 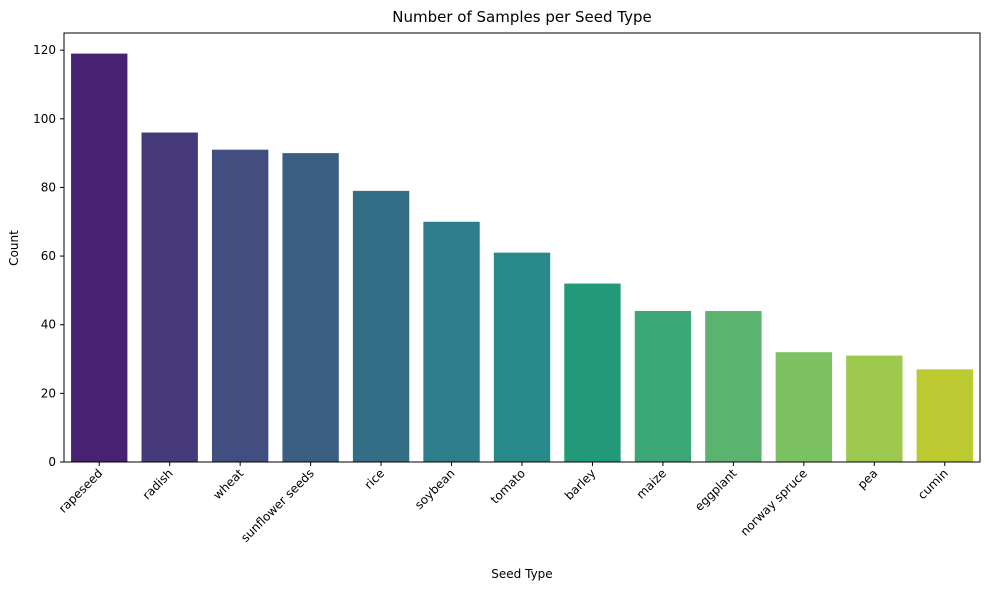 What do you see at coordinates (48, 393) in the screenshot?
I see `y-tick-label: 20` at bounding box center [48, 393].